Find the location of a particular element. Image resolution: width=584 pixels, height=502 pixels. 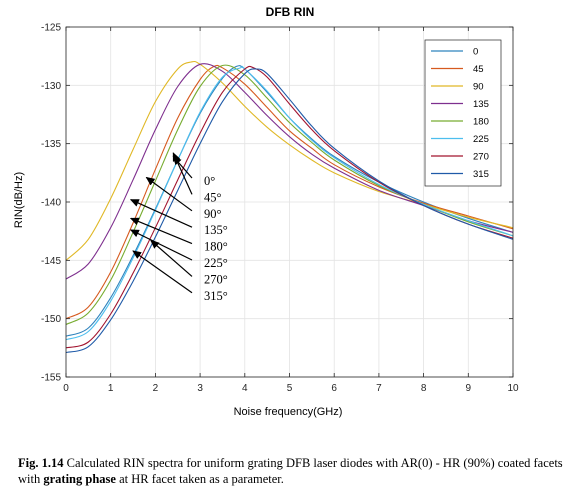

legend-label-180: 180 is located at coordinates (481, 122).